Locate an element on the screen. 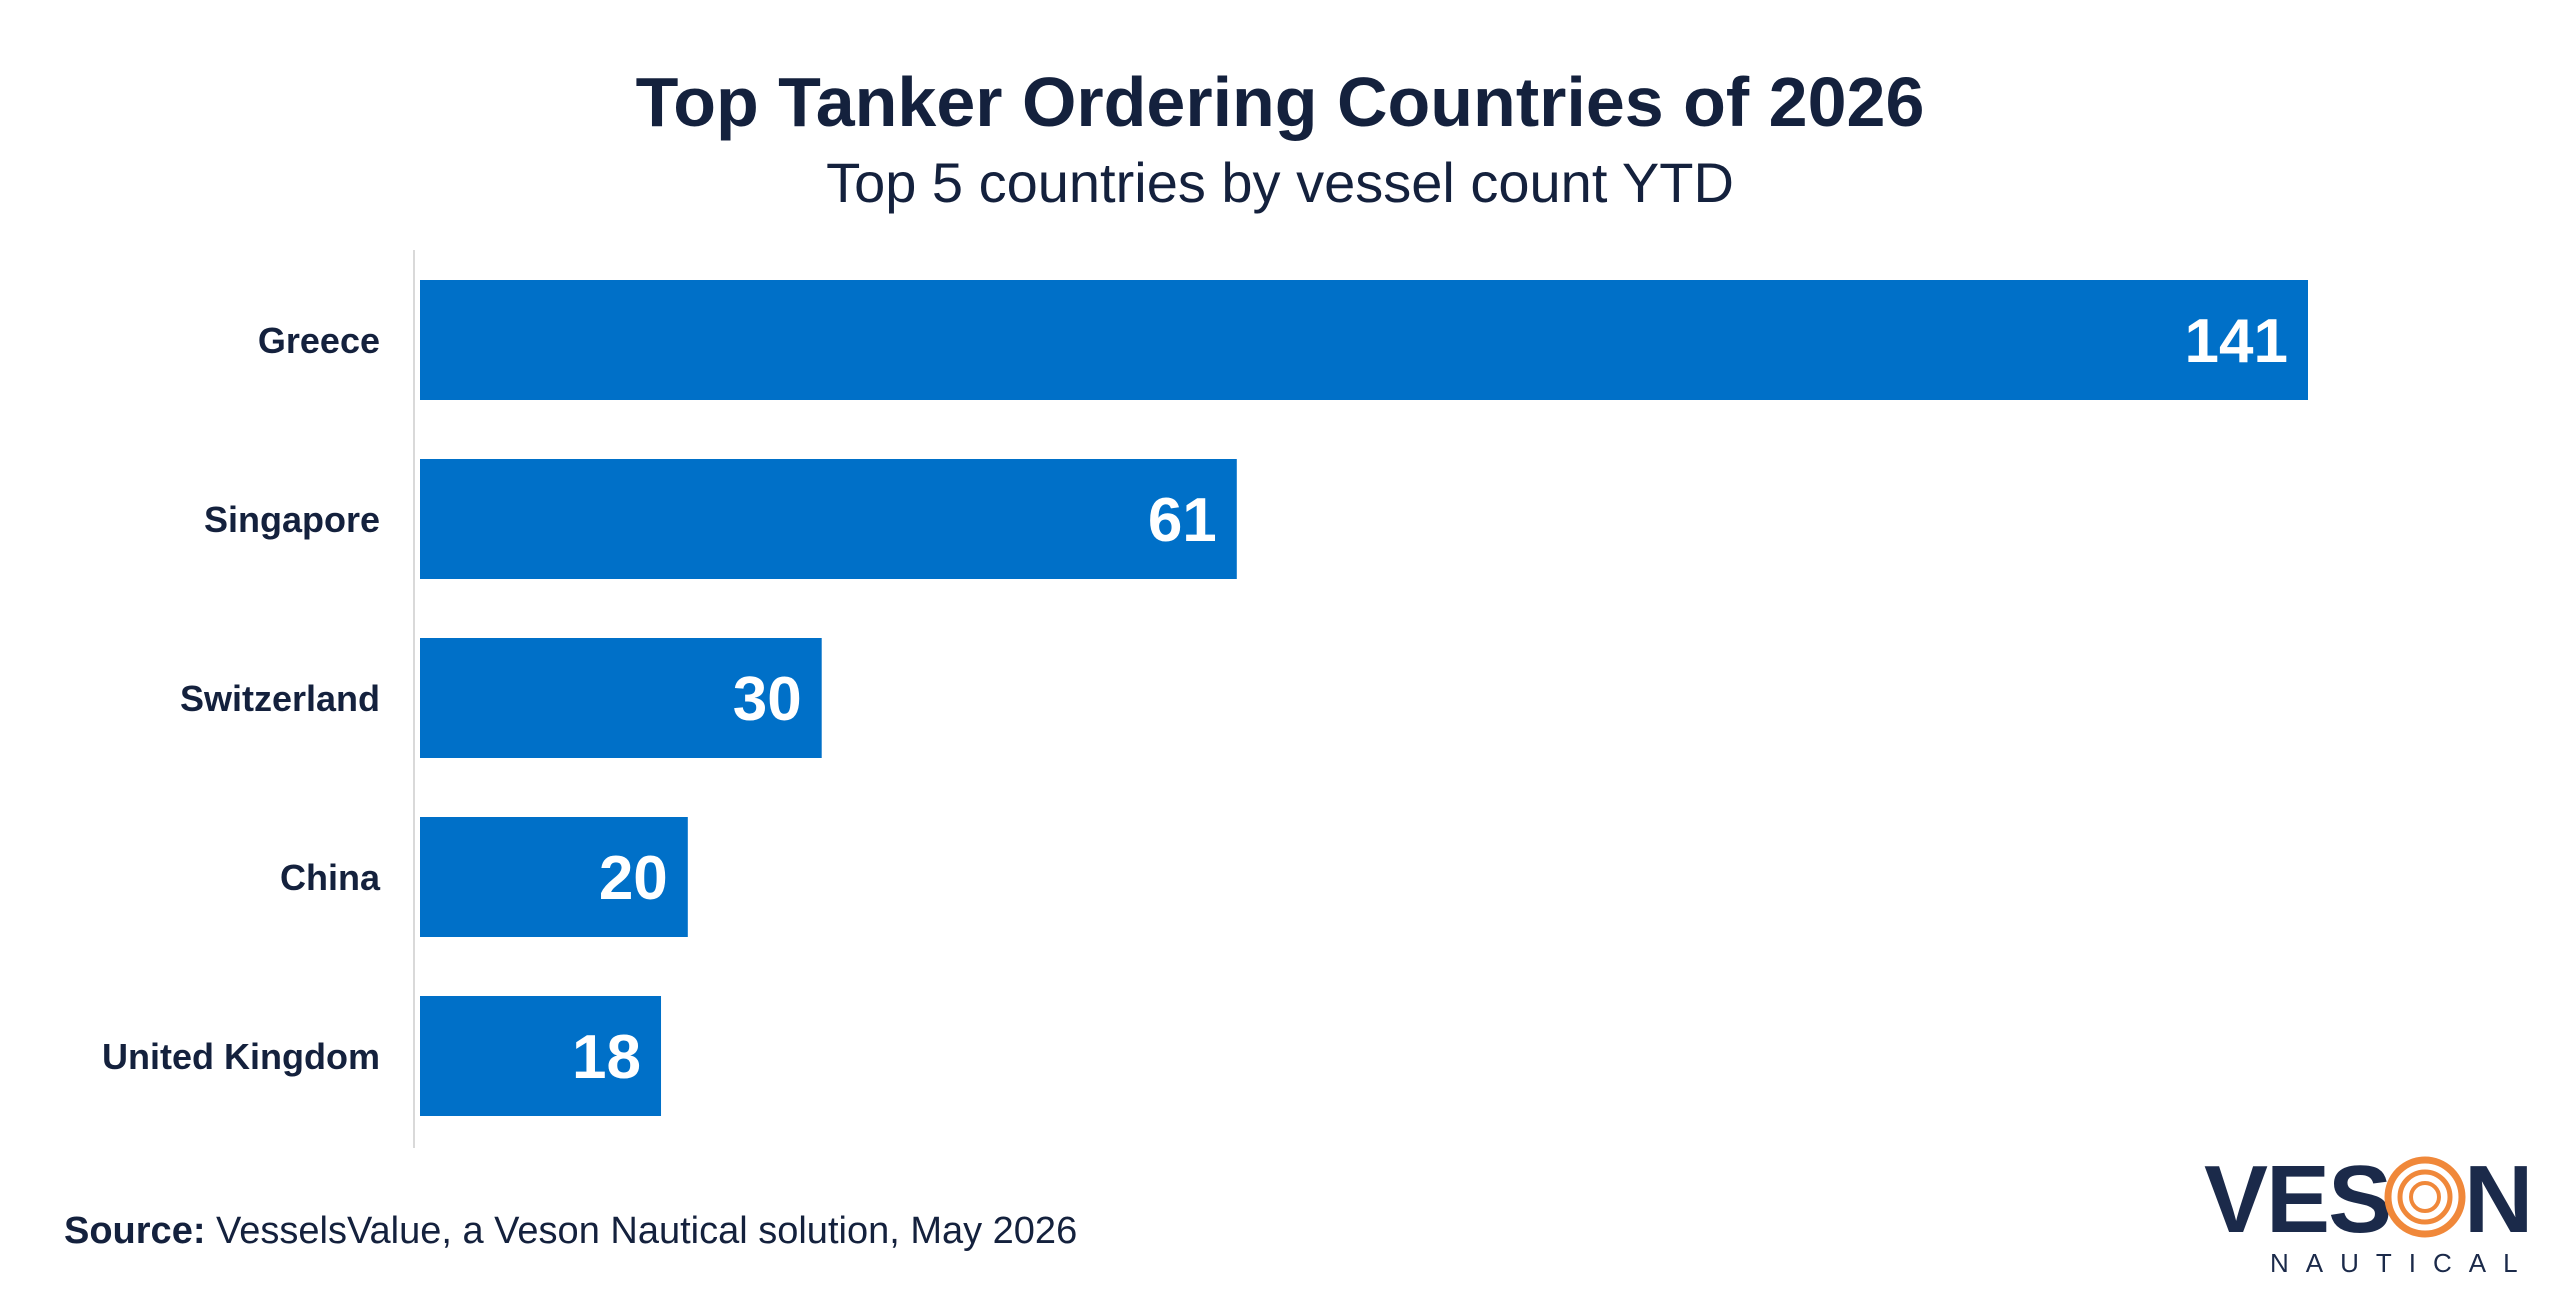 The image size is (2560, 1299). veson-nautical-logo: VES N NAUTICAL is located at coordinates (2369, 1214).